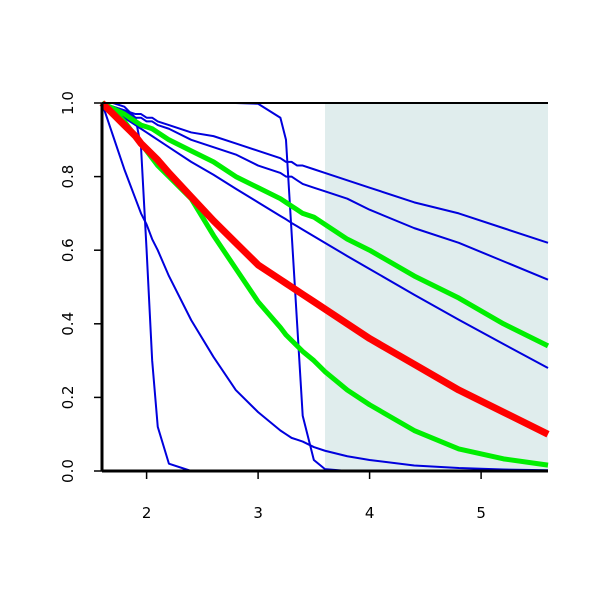 This screenshot has width=600, height=600. I want to click on y-tick-label: 0.4, so click(68, 324).